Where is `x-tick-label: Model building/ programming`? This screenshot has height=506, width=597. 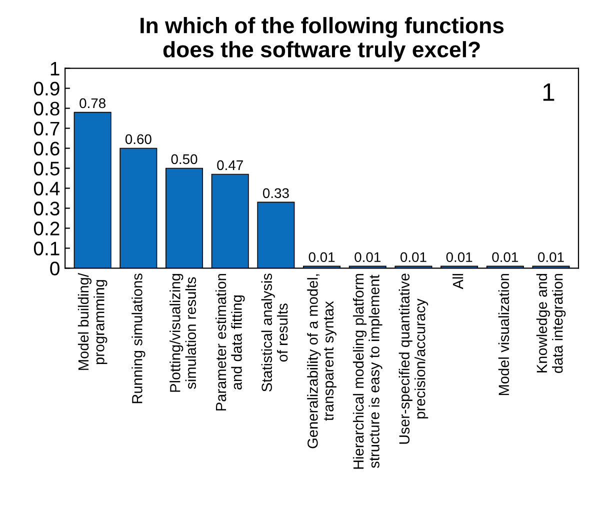 x-tick-label: Model building/ programming is located at coordinates (93, 321).